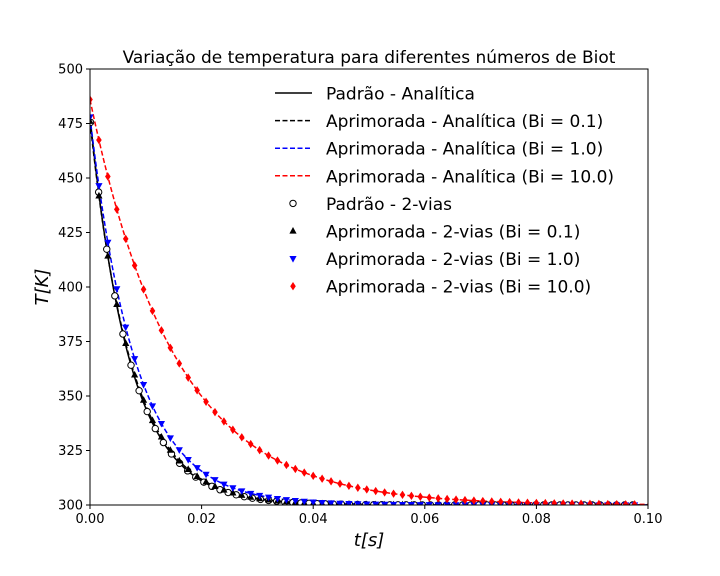 This screenshot has width=720, height=576. Describe the element at coordinates (201, 519) in the screenshot. I see `x-tick-label: 0.02` at that location.